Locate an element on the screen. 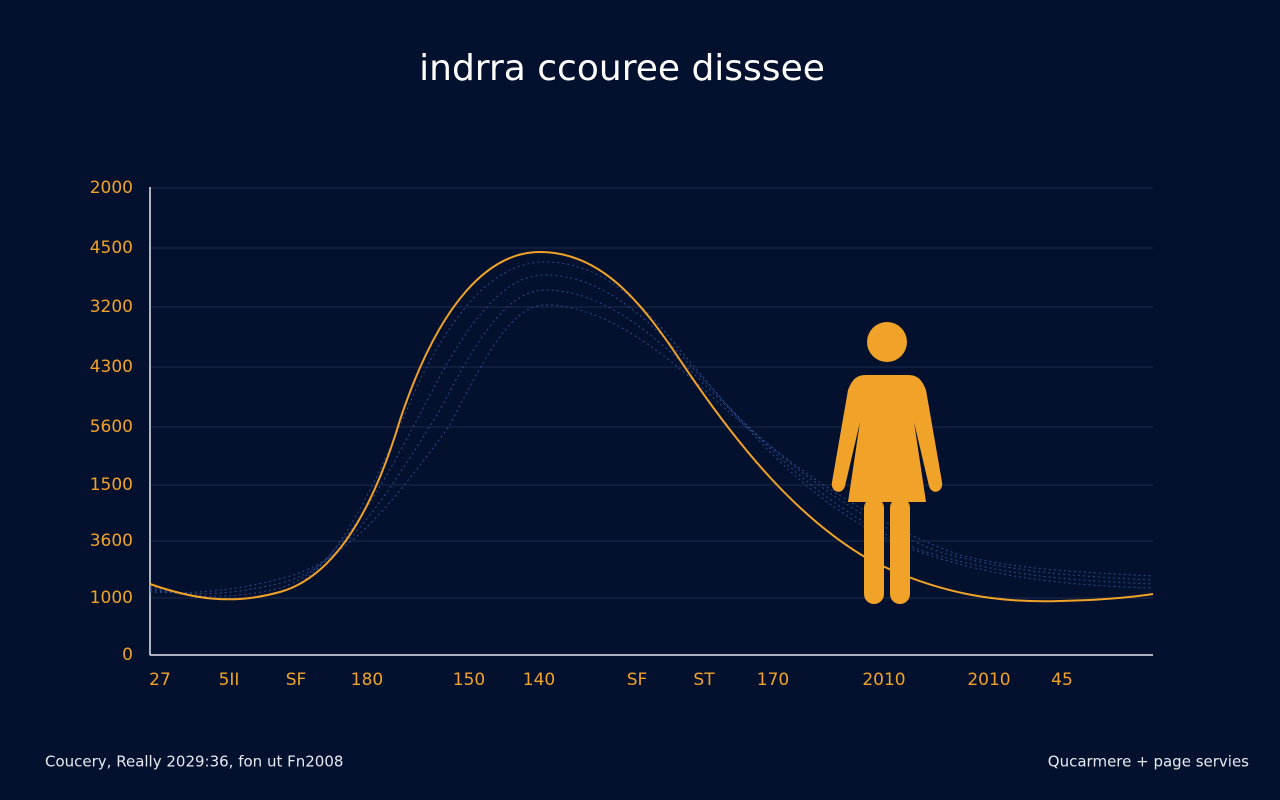 This screenshot has height=800, width=1280. x-tick-label: 170 is located at coordinates (773, 680).